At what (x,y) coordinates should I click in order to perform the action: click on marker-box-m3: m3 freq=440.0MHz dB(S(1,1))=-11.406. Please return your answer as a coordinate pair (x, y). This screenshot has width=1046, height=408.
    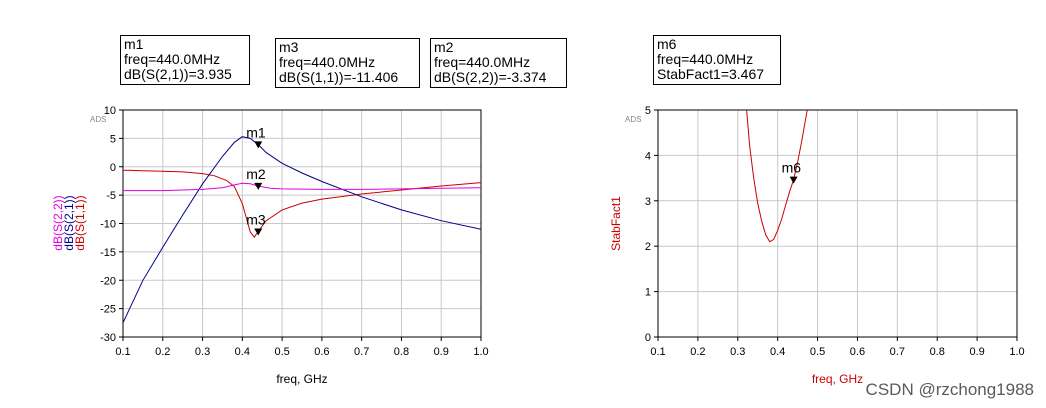
    Looking at the image, I should click on (347, 63).